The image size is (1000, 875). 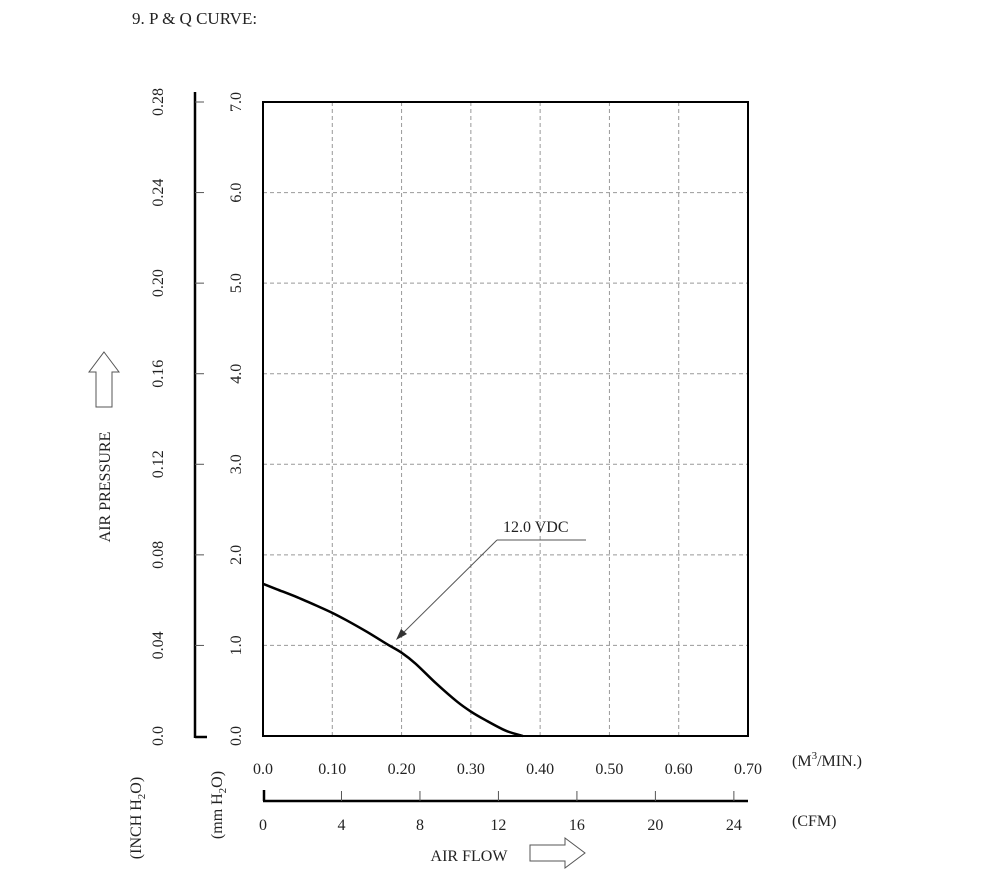 What do you see at coordinates (507, 769) in the screenshot?
I see `x-axis-m3-min: 0.0 0.10 0.20 0.30 0.40 0.50 0.60 0.70` at bounding box center [507, 769].